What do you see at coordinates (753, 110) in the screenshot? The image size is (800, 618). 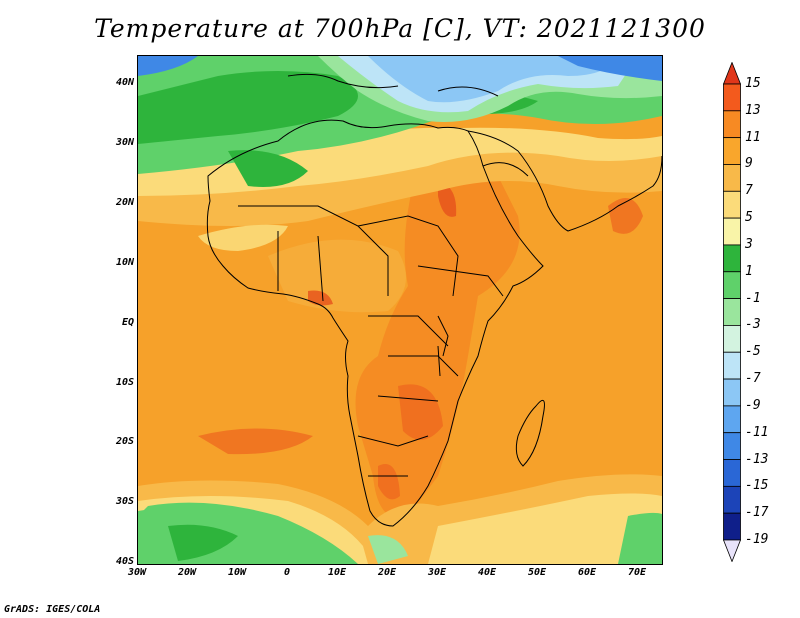 I see `colorbar-label: 13` at bounding box center [753, 110].